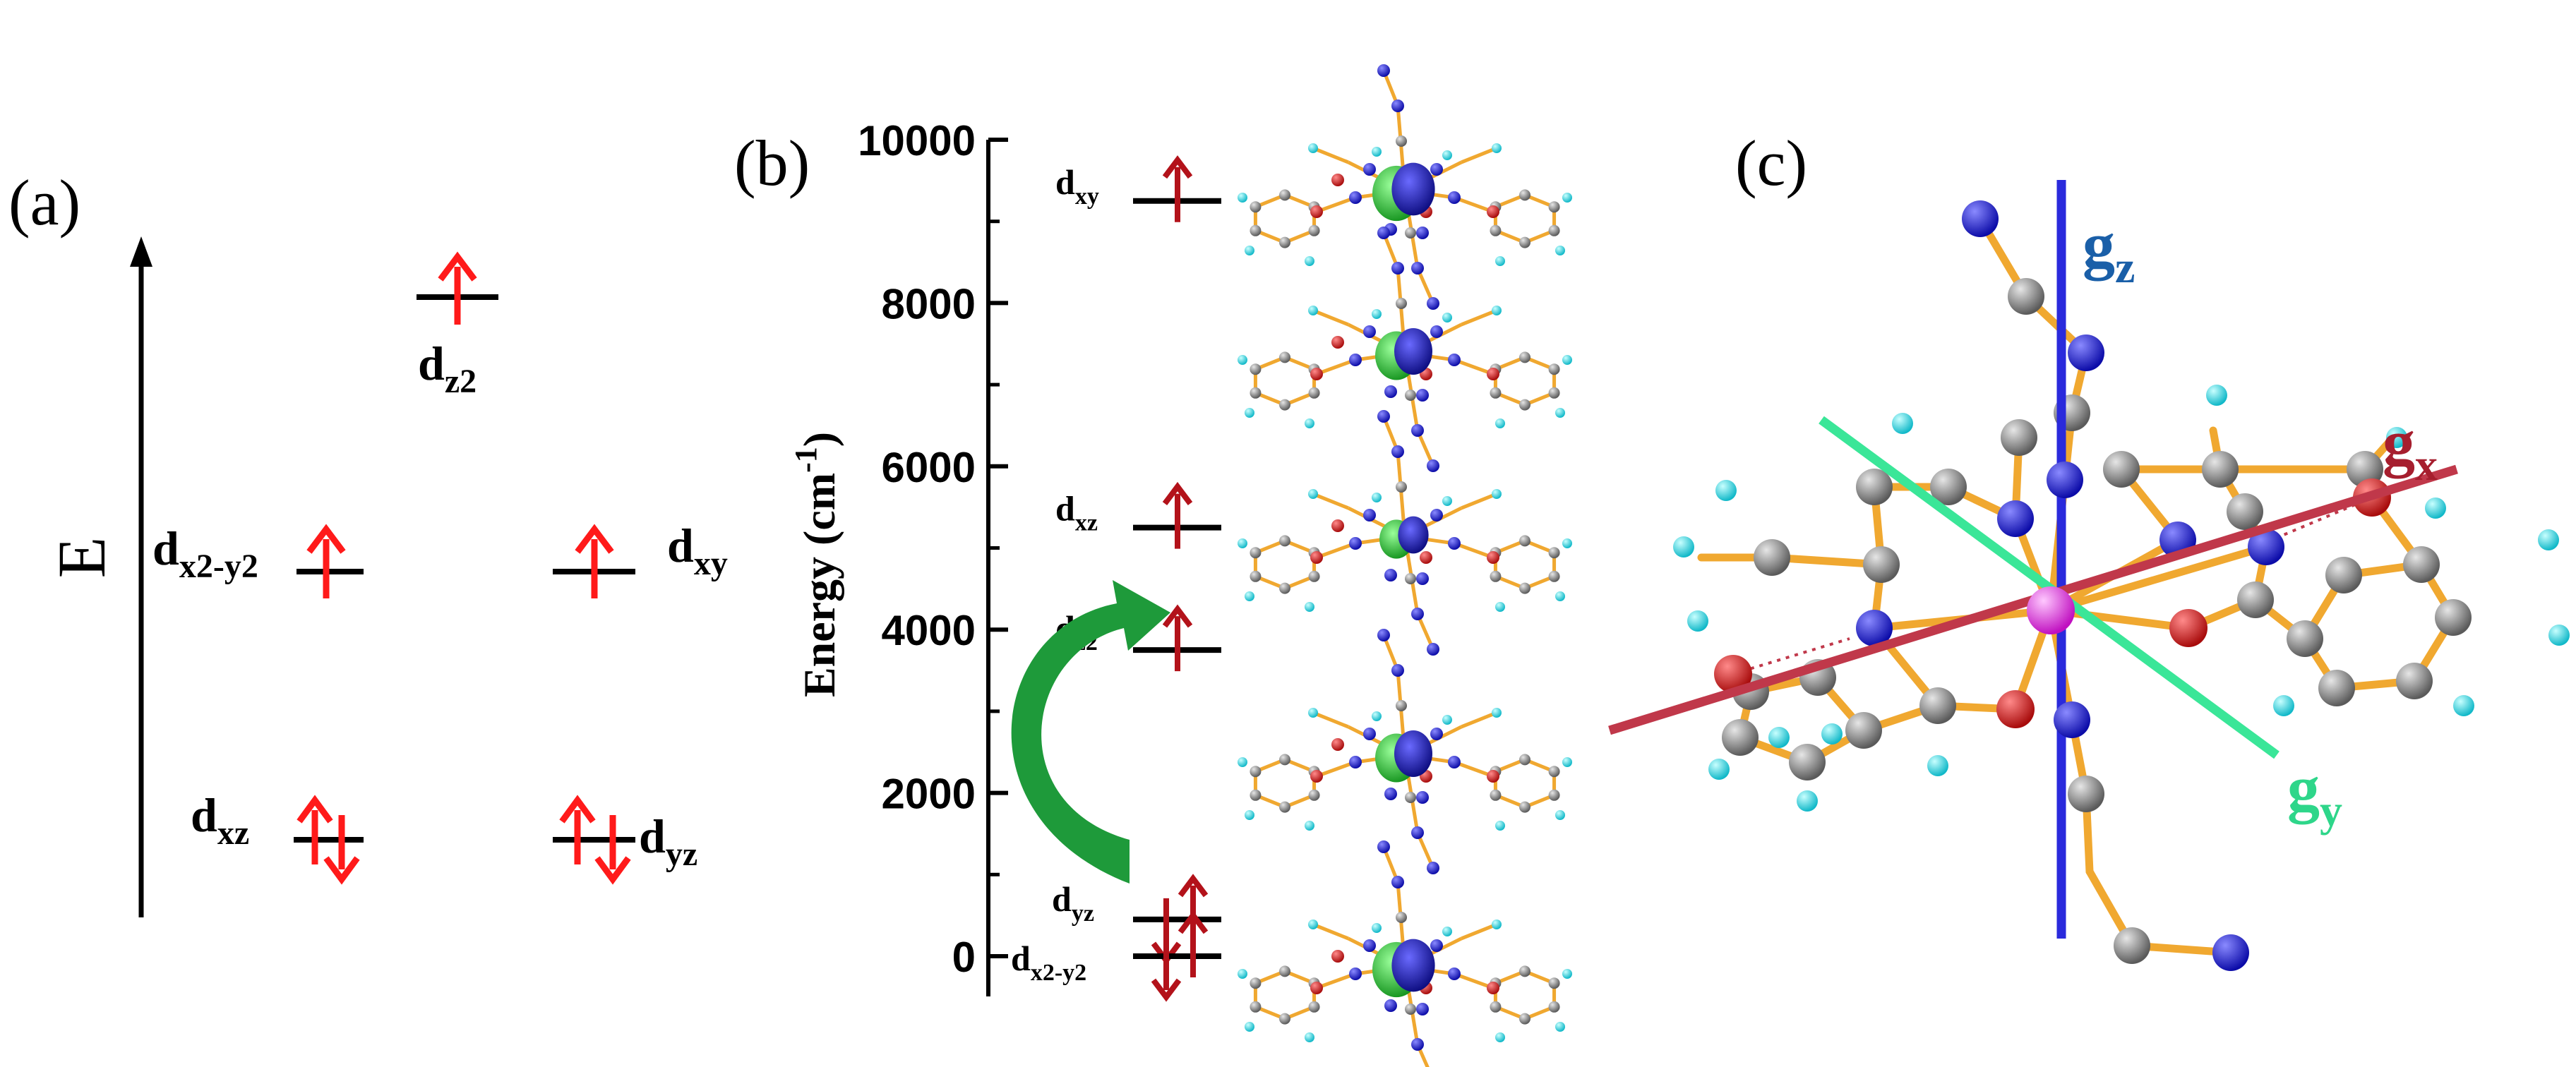  Describe the element at coordinates (1076, 512) in the screenshot. I see `orbital-label: dxz` at that location.